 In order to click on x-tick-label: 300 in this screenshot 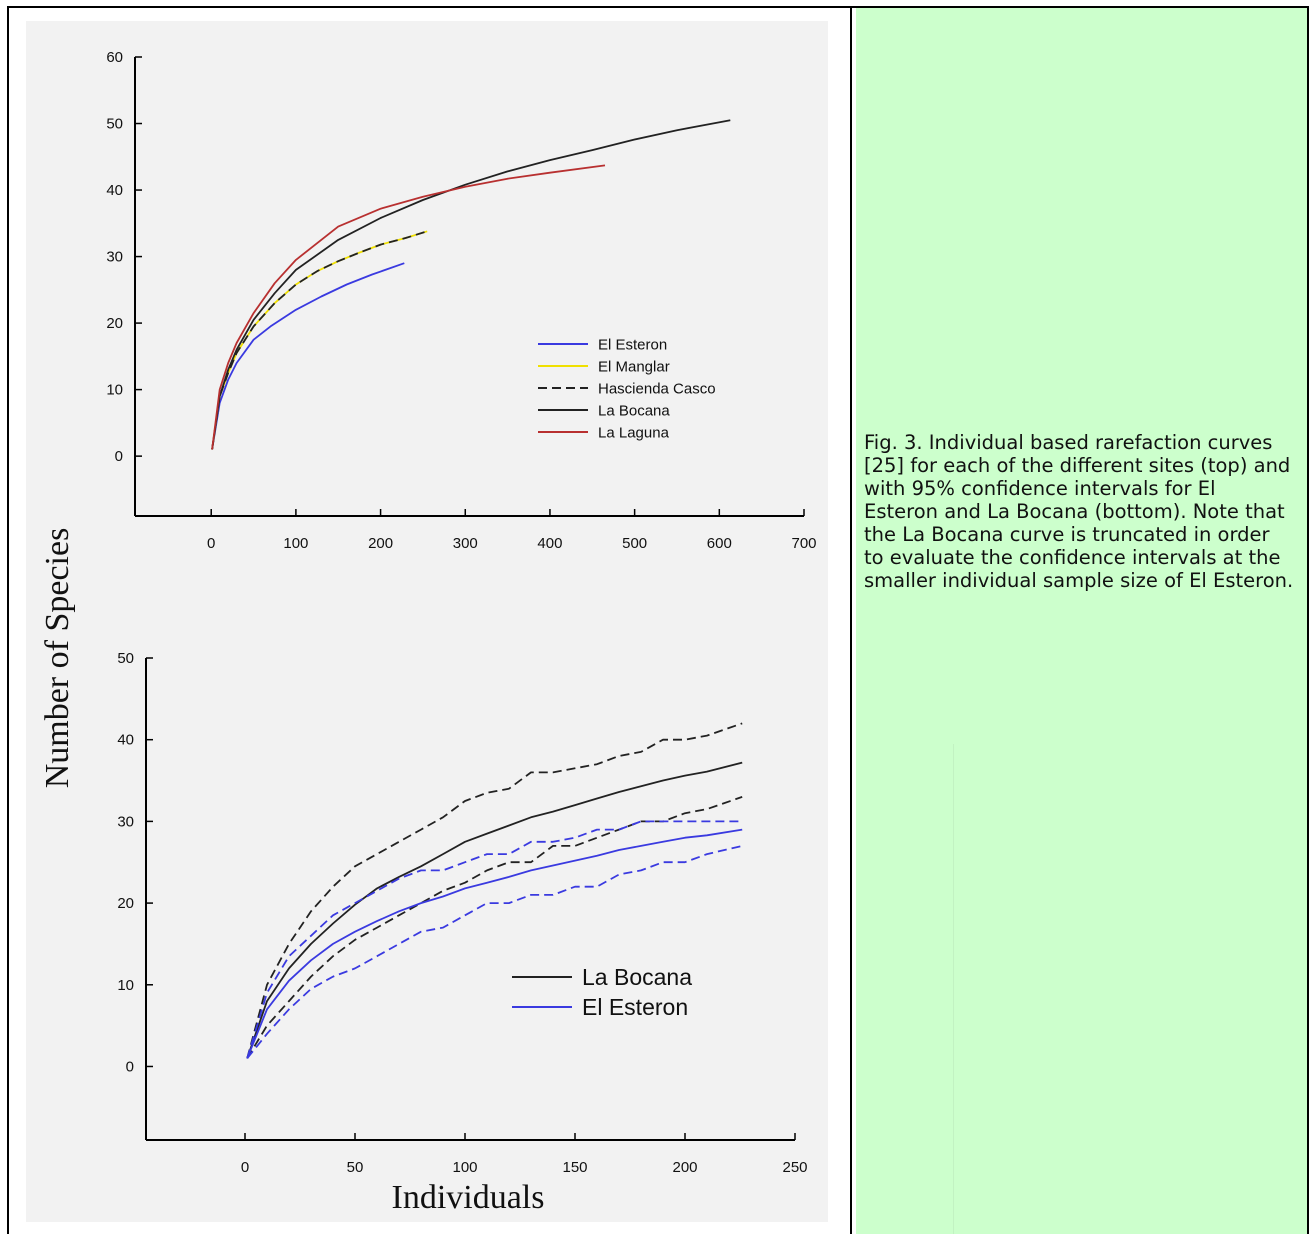, I will do `click(465, 543)`.